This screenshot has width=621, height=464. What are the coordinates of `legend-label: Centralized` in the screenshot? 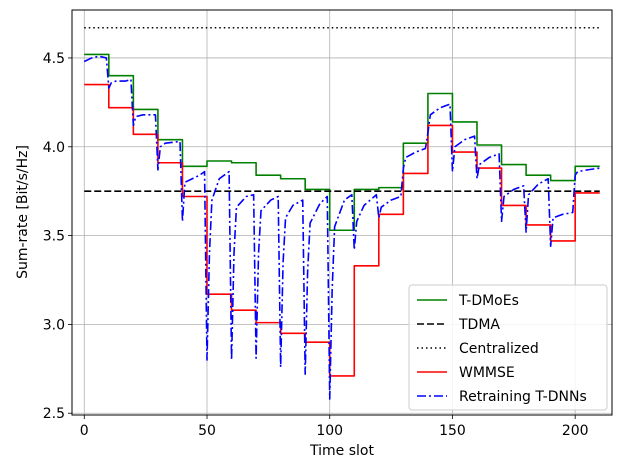 It's located at (499, 349).